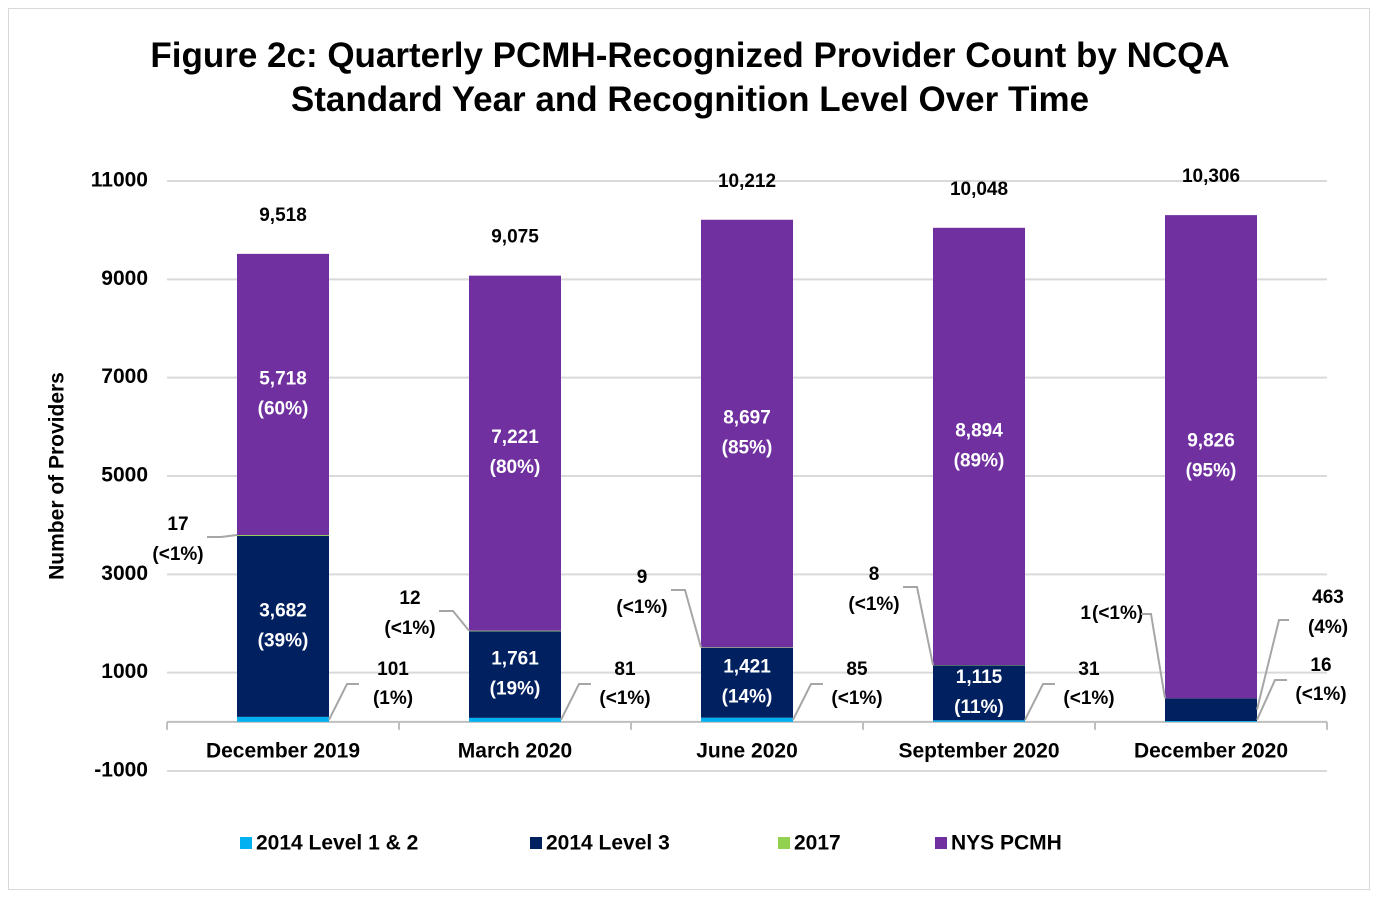 Image resolution: width=1380 pixels, height=899 pixels. I want to click on data-label: 1,421, so click(747, 667).